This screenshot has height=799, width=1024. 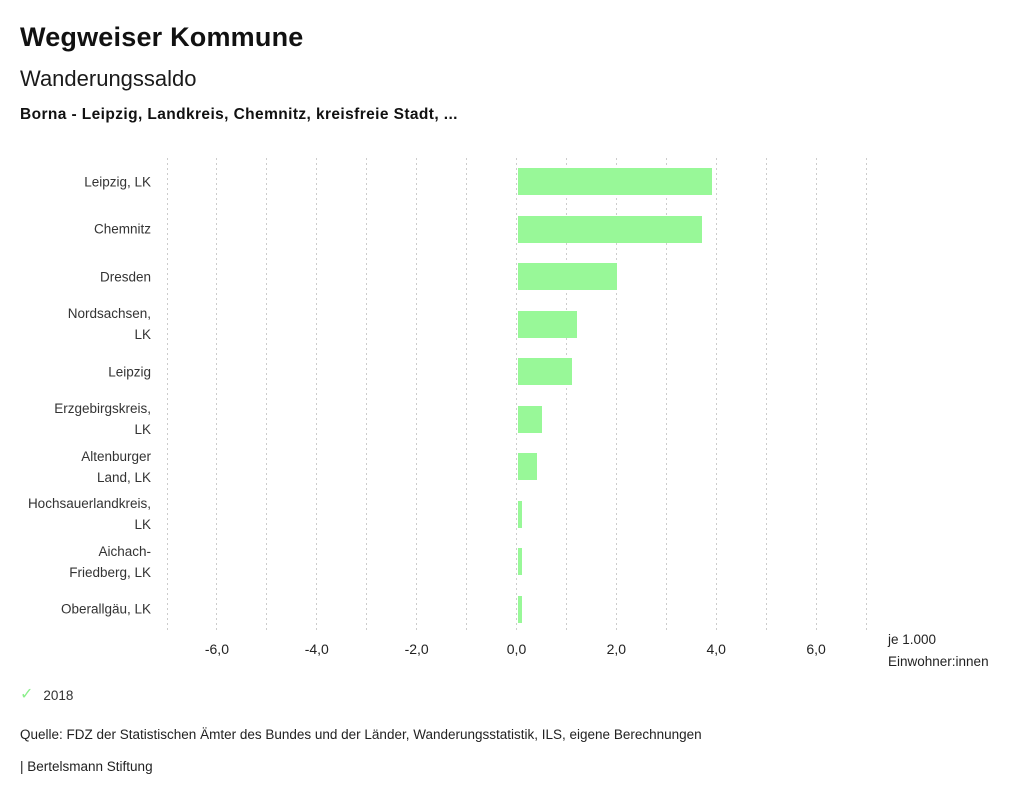 I want to click on bar-aichach-friedberg-lk, so click(x=520, y=562).